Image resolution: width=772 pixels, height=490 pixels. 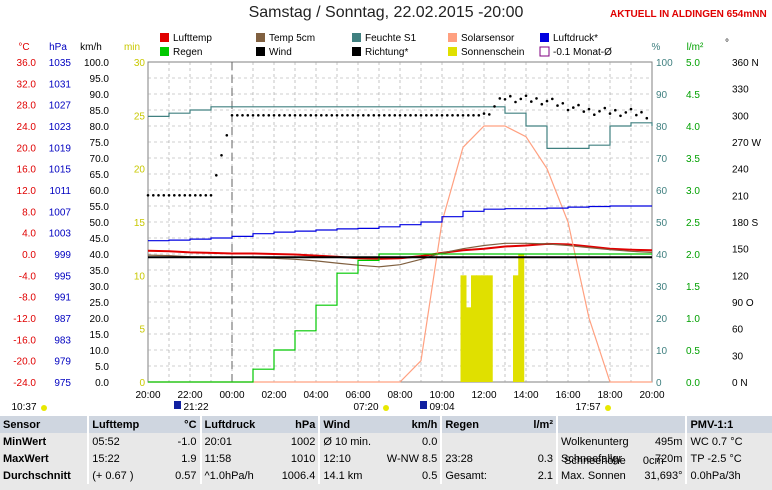 What do you see at coordinates (100, 303) in the screenshot?
I see `kmh-tick-label: 25.0` at bounding box center [100, 303].